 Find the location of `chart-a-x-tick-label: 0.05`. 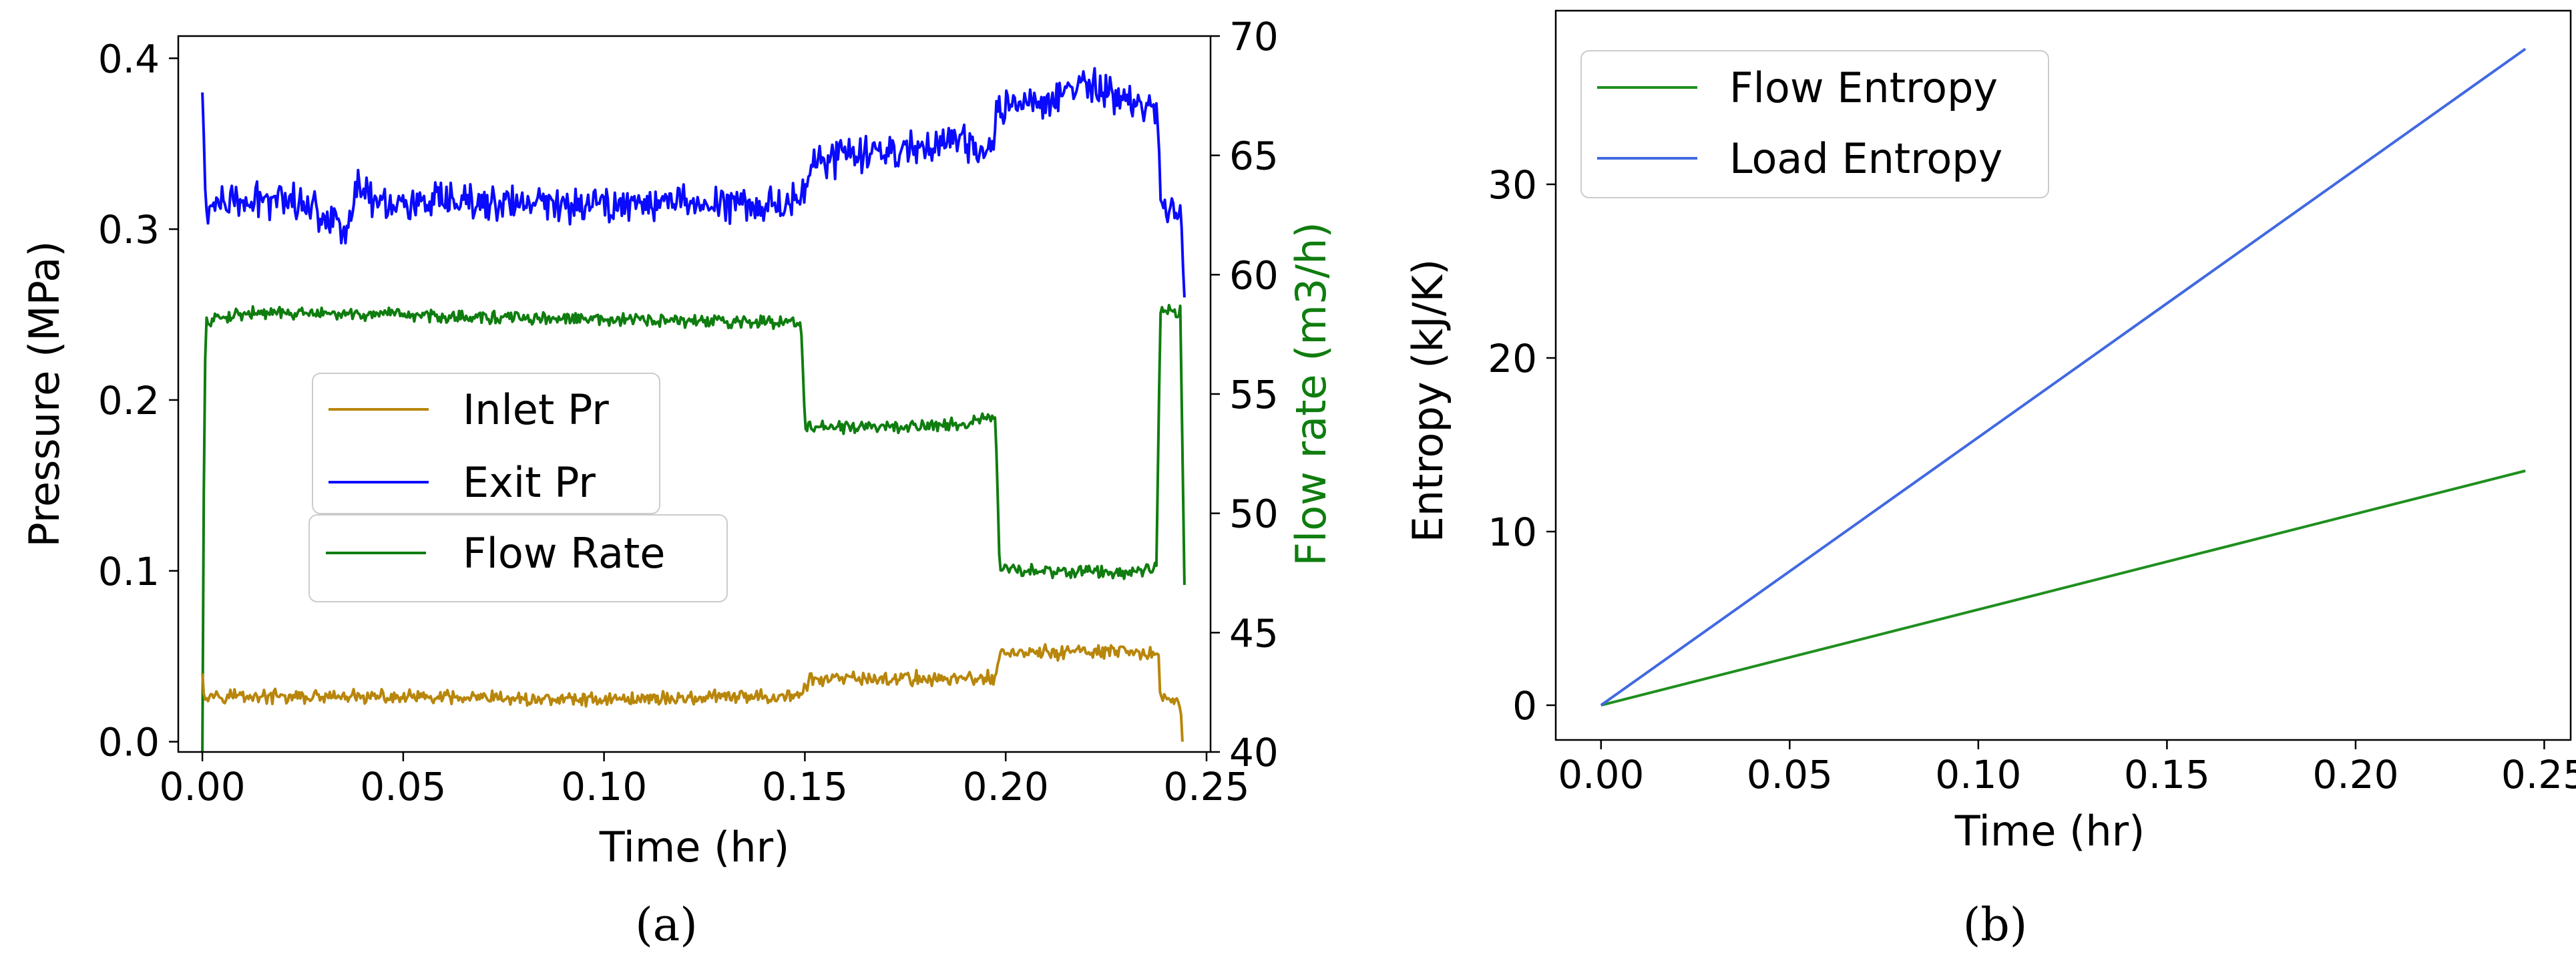

chart-a-x-tick-label: 0.05 is located at coordinates (403, 787).